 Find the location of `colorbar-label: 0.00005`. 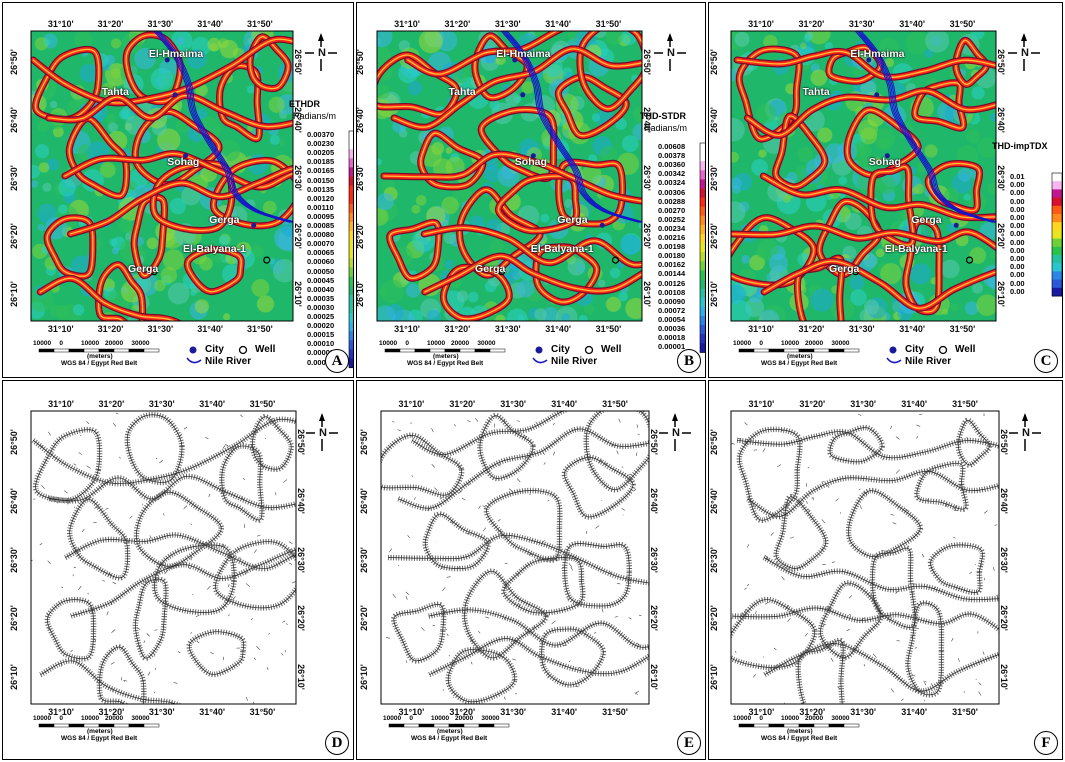

colorbar-label: 0.00005 is located at coordinates (321, 353).